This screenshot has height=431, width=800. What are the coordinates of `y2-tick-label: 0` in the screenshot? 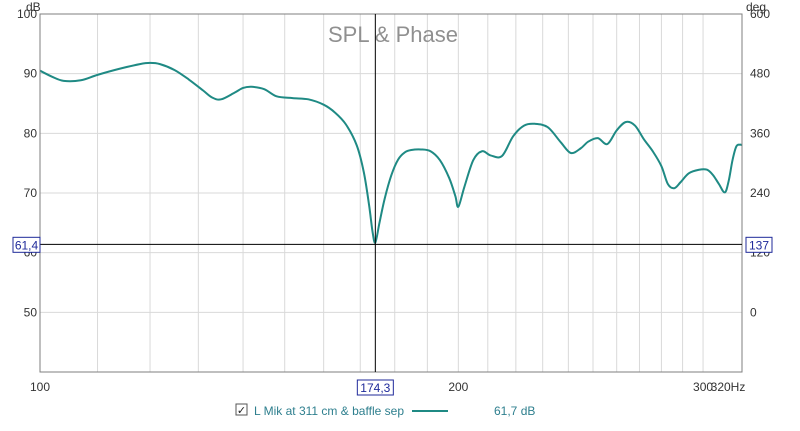 It's located at (753, 312).